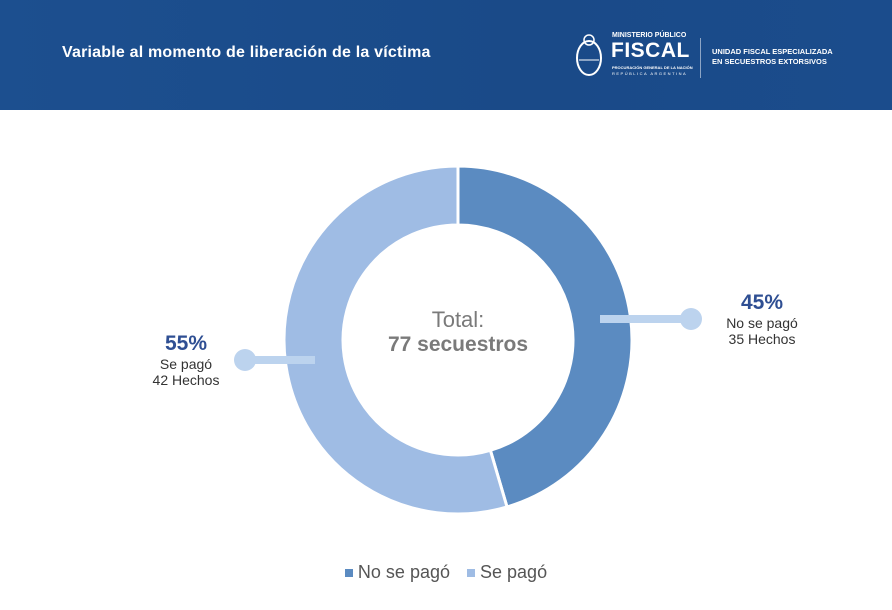  I want to click on legend-label: No se pagó, so click(403, 572).